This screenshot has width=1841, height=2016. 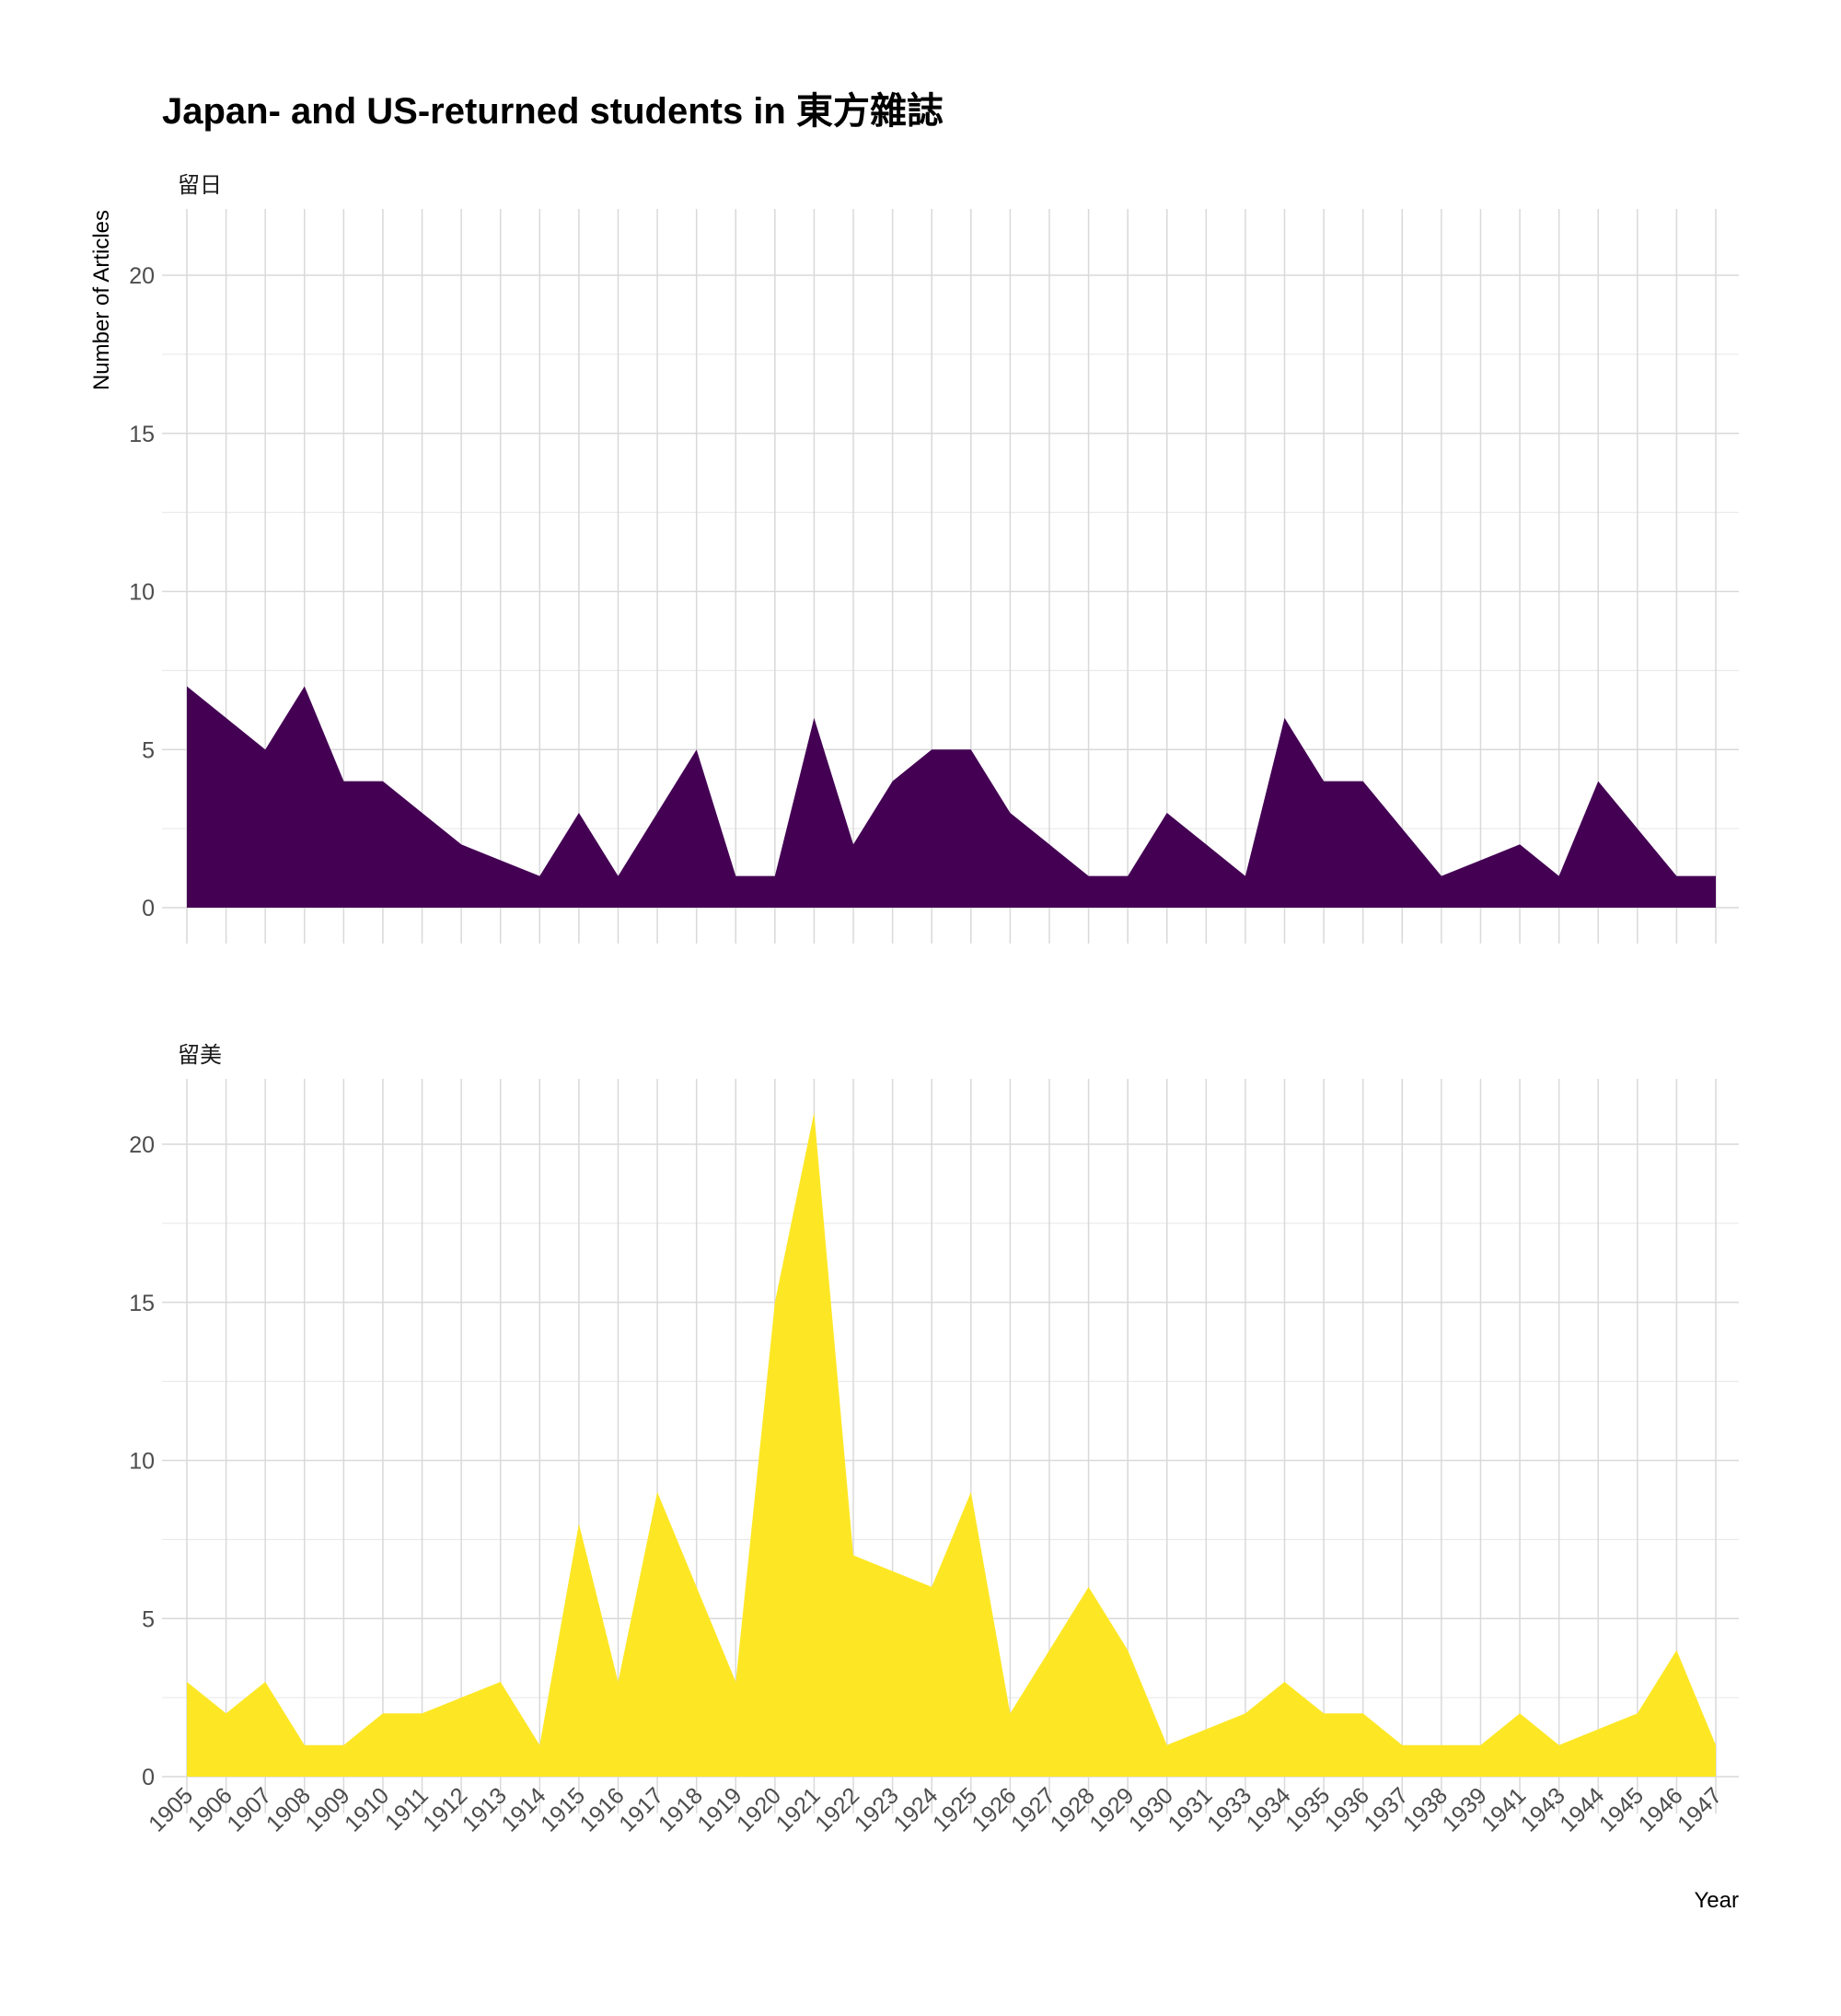 I want to click on x-tick-label: 1912, so click(x=445, y=1809).